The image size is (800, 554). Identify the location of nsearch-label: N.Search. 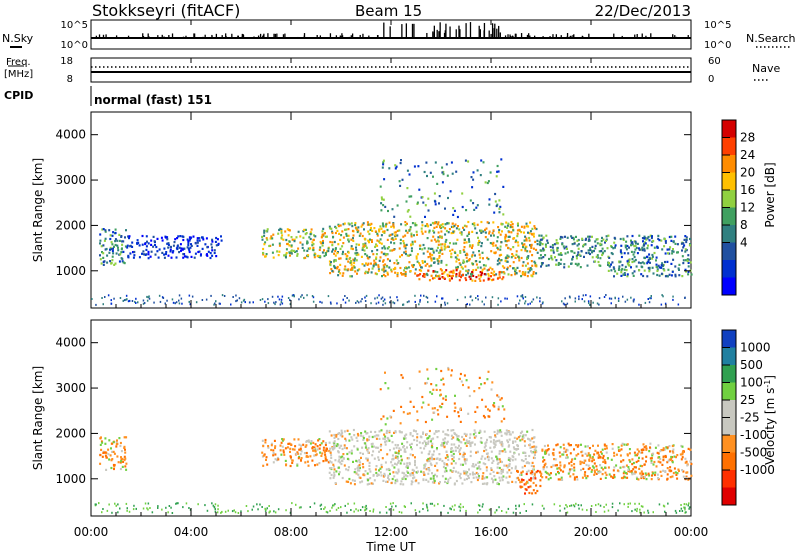
(771, 38).